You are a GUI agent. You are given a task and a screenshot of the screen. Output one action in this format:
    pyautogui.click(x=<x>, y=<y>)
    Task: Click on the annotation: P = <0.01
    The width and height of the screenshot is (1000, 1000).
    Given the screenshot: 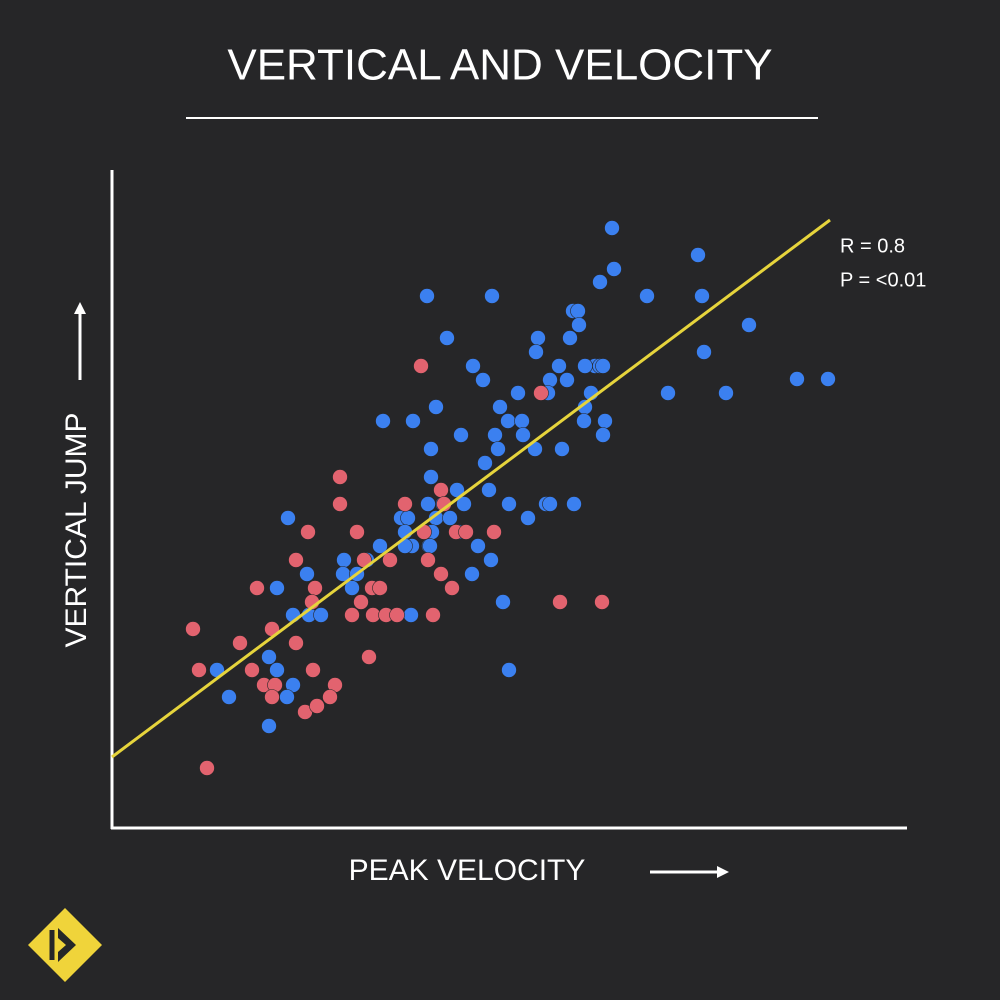 What is the action you would take?
    pyautogui.click(x=883, y=280)
    